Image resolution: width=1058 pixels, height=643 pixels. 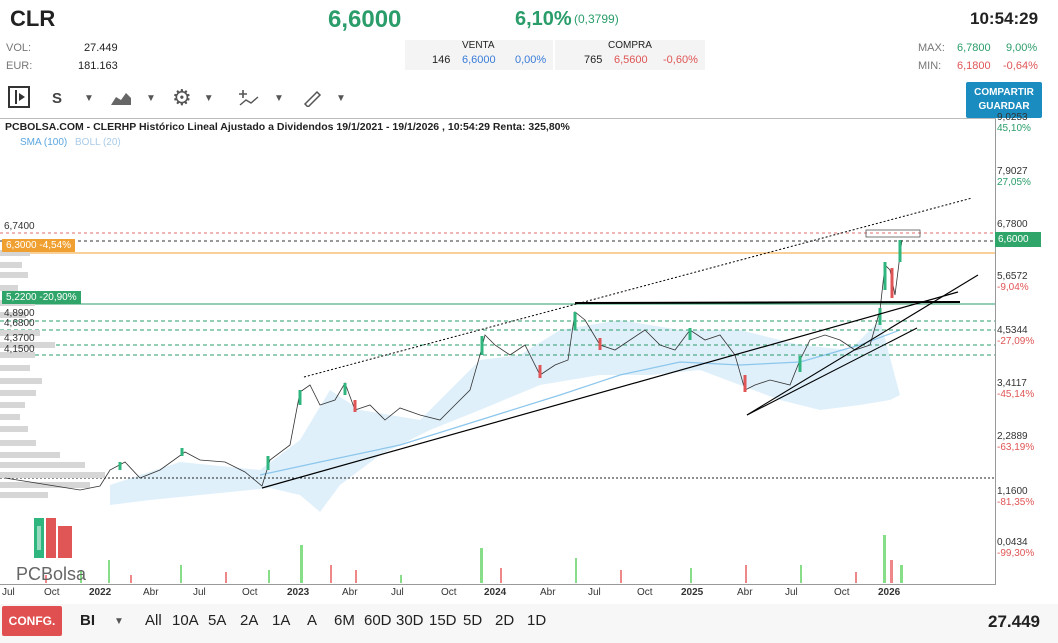 What do you see at coordinates (1016, 502) in the screenshot?
I see `right-axis-pct: -81,35%` at bounding box center [1016, 502].